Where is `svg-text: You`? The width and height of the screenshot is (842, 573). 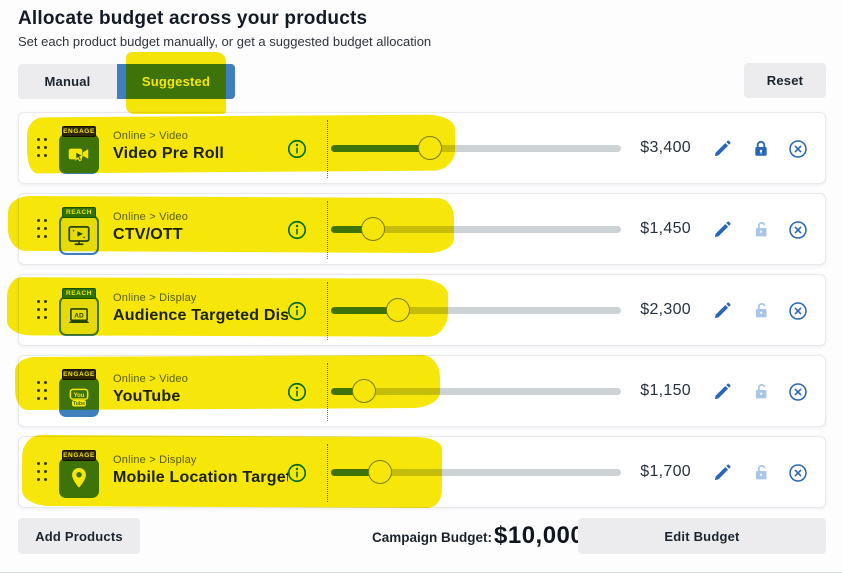
svg-text: You is located at coordinates (79, 396).